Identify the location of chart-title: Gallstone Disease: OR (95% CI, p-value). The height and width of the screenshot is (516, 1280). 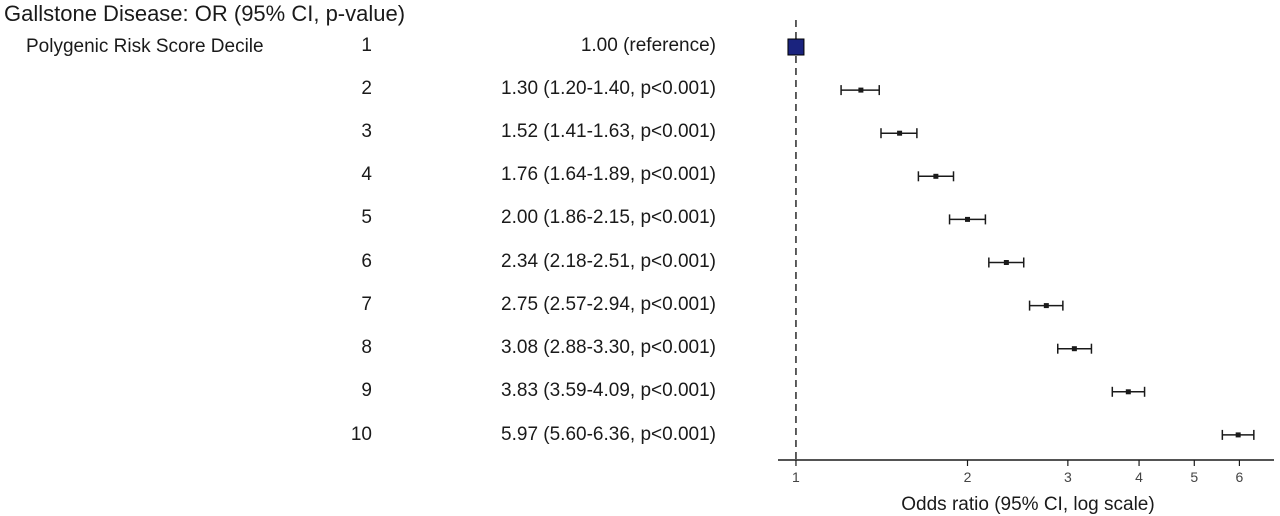
(205, 13).